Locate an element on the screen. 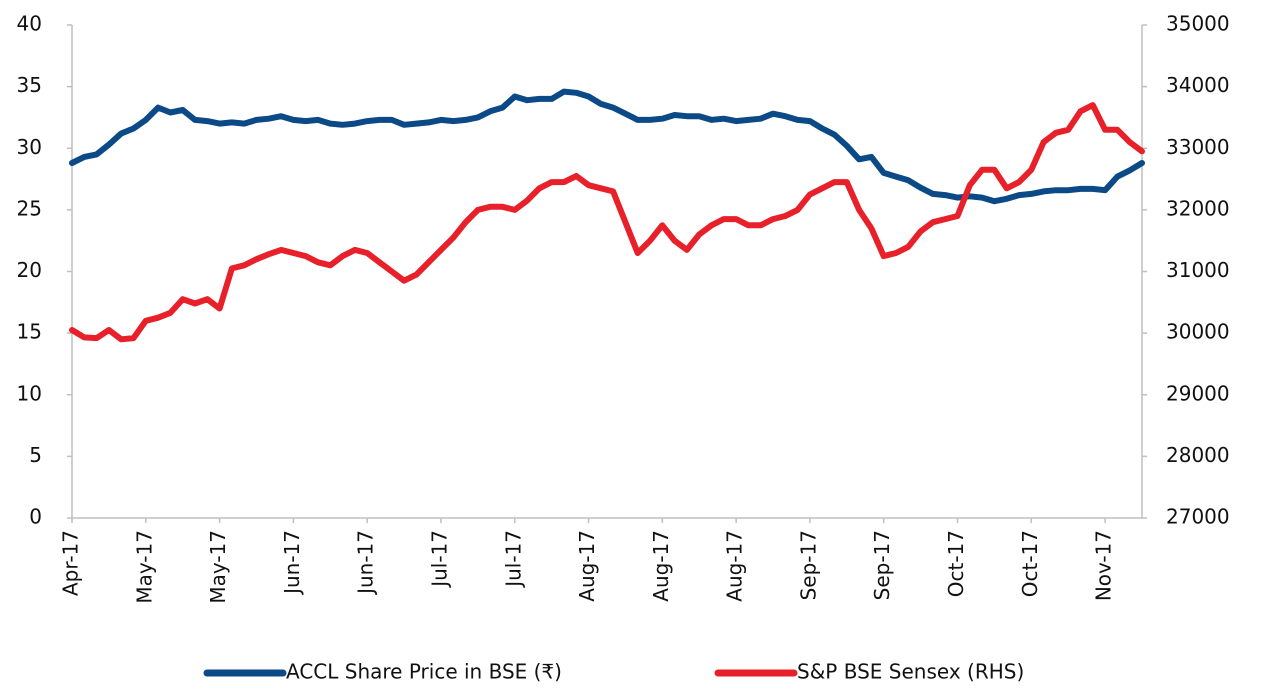 The height and width of the screenshot is (689, 1267). y-tick-label: 40 is located at coordinates (29, 24).